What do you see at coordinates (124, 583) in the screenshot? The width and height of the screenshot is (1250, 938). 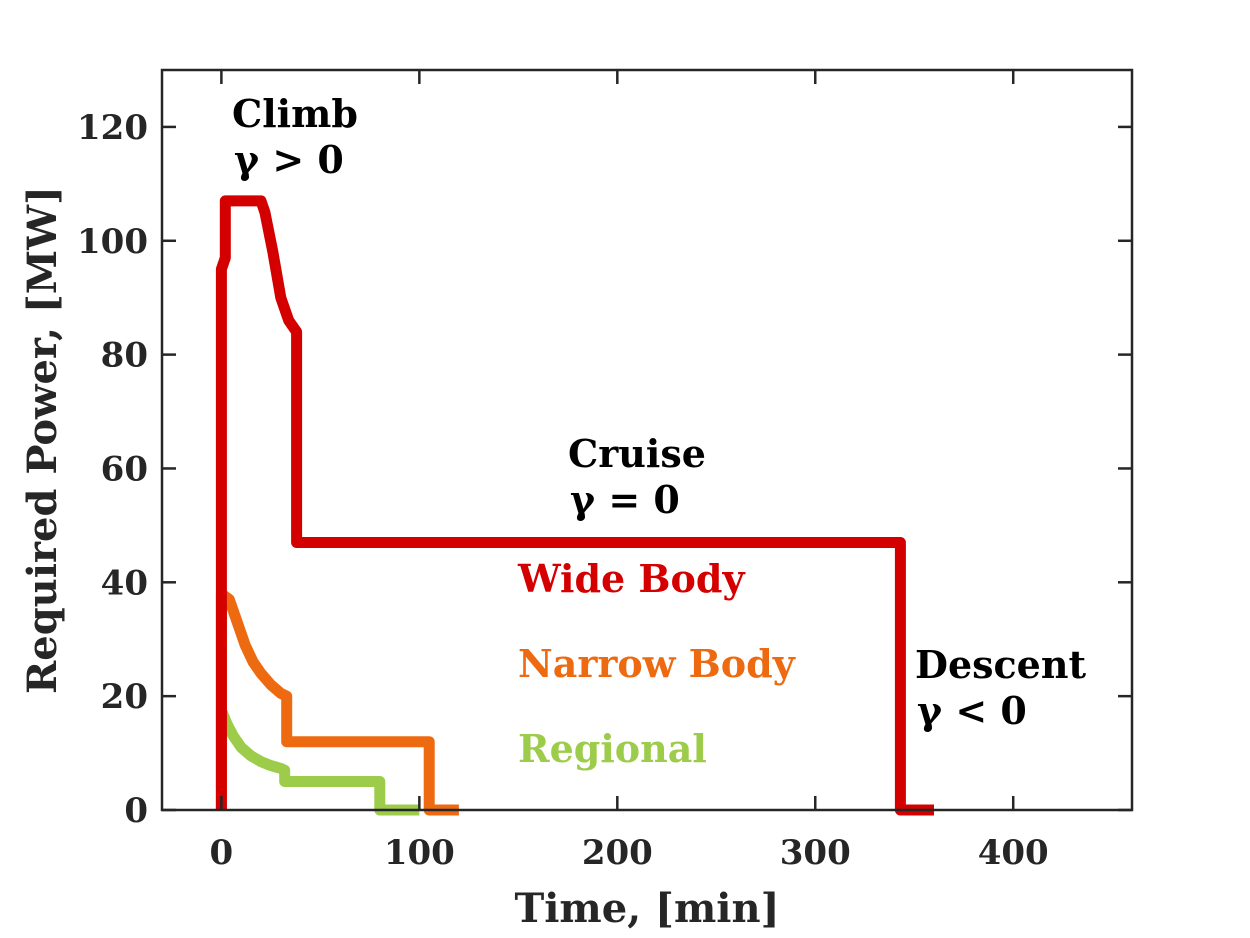 I see `y-tick-label: 40` at bounding box center [124, 583].